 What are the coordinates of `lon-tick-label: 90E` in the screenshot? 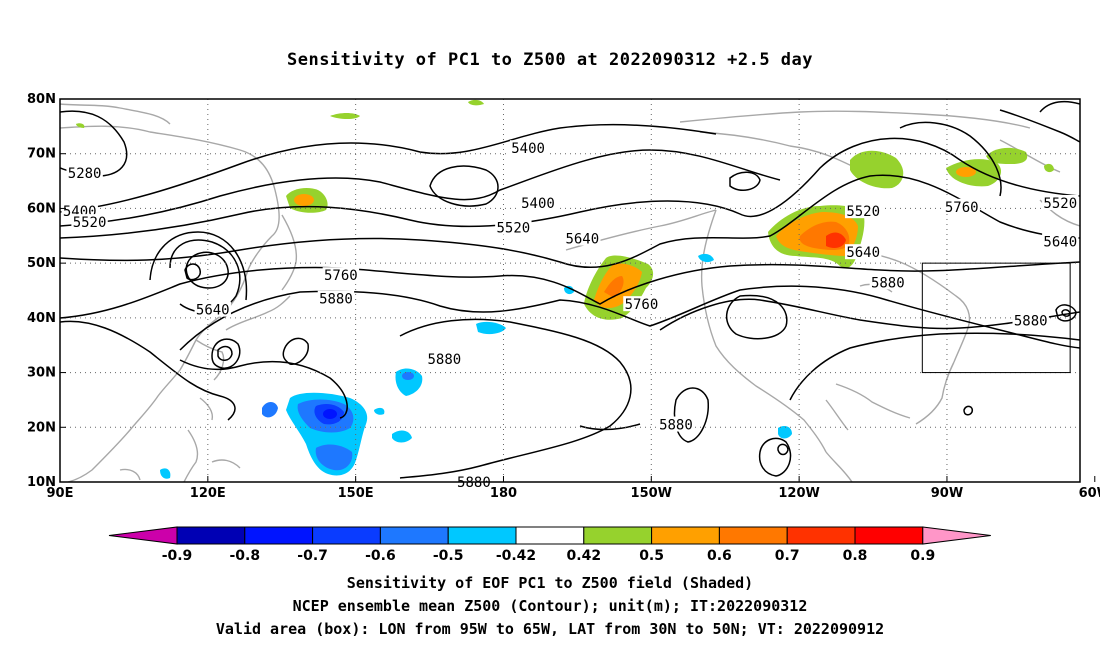 It's located at (60, 493).